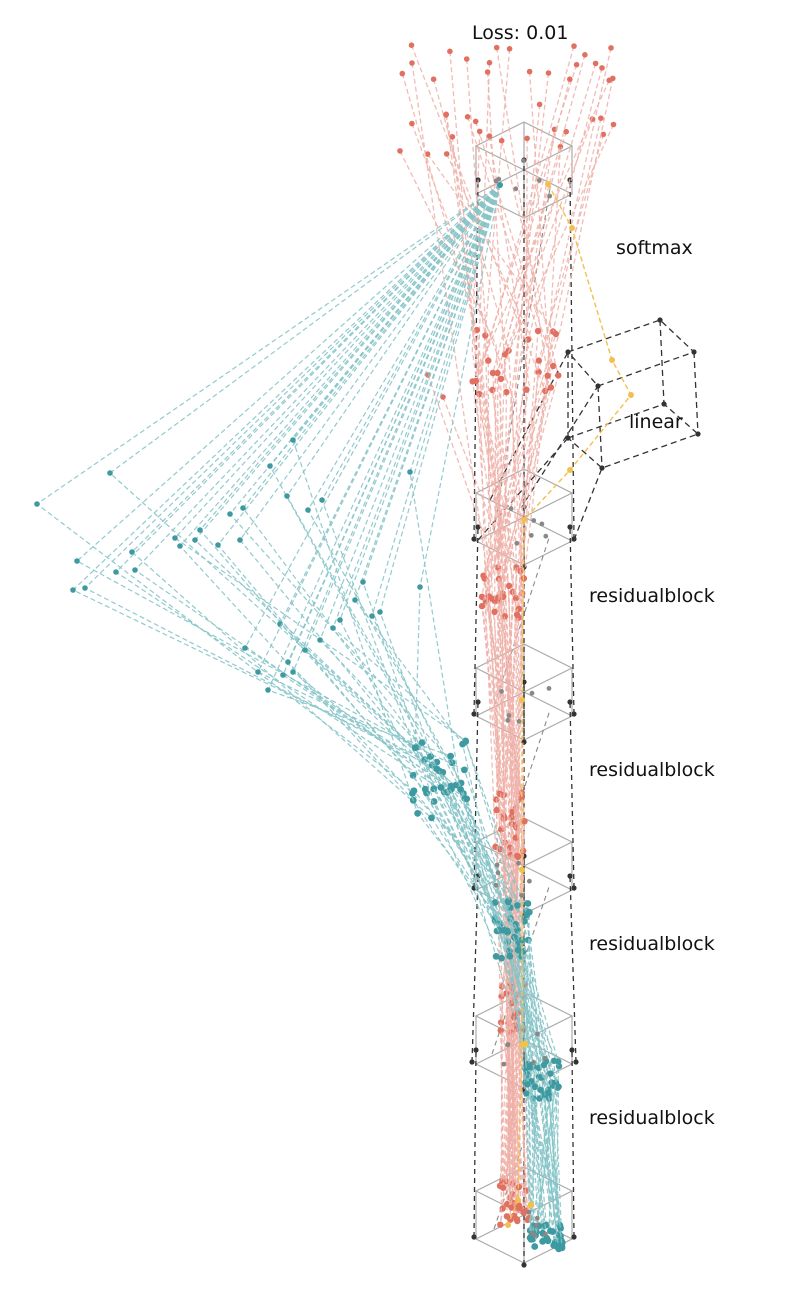  Describe the element at coordinates (652, 770) in the screenshot. I see `layer-label-residualblock-2: residualblock` at that location.